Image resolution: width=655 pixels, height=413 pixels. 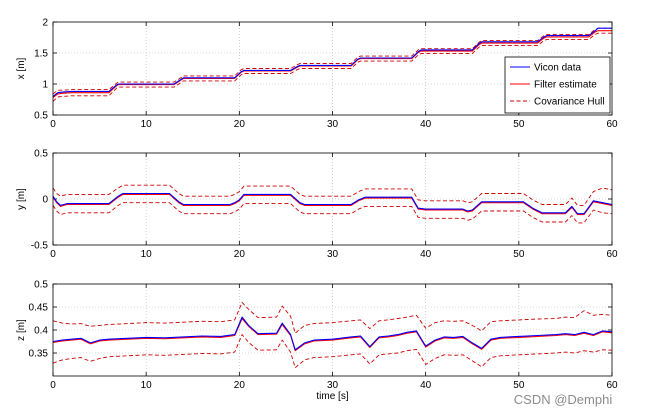 What do you see at coordinates (40, 246) in the screenshot?
I see `y-tick-label: -0.5` at bounding box center [40, 246].